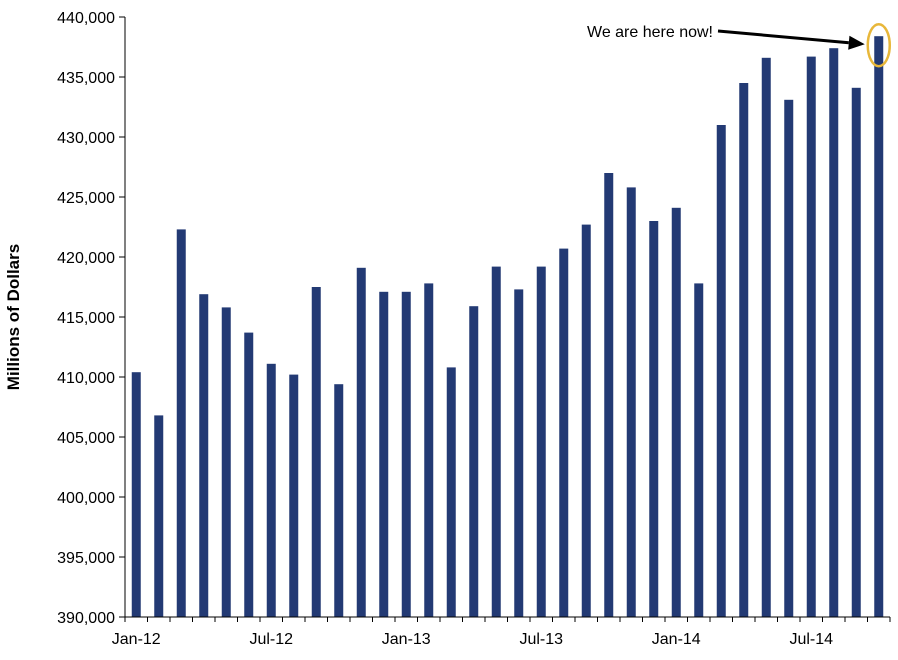  What do you see at coordinates (878, 45) in the screenshot?
I see `highlight-ellipse` at bounding box center [878, 45].